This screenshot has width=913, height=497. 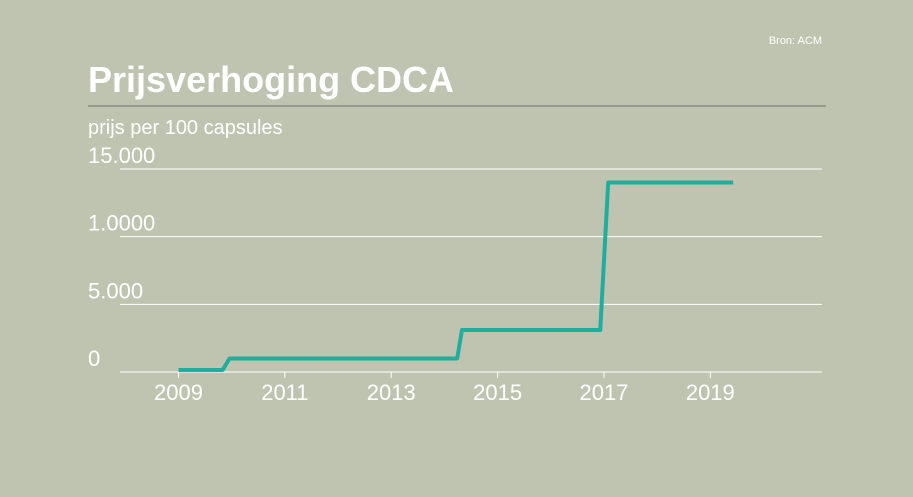 I want to click on x-tick-label: 2009, so click(x=178, y=392).